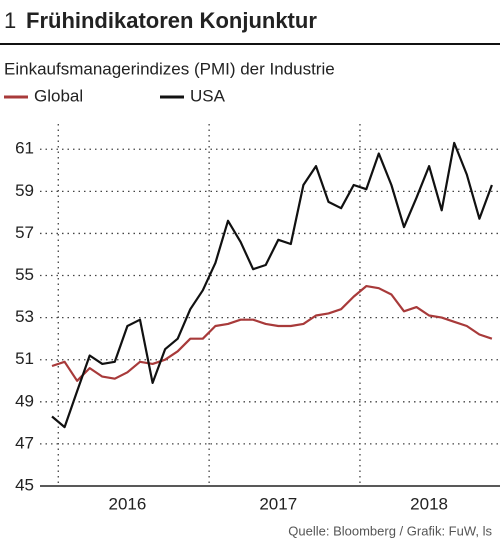  Describe the element at coordinates (24, 400) in the screenshot. I see `y-tick-label: 49` at that location.